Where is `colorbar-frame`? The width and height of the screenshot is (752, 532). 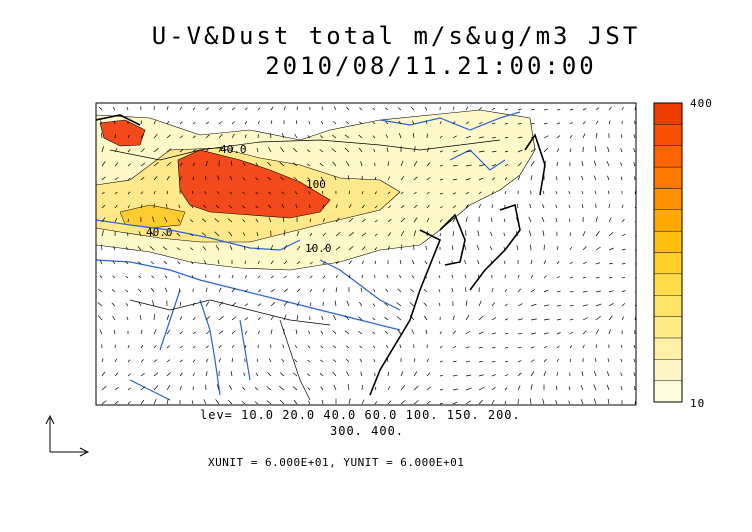 colorbar-frame is located at coordinates (668, 252).